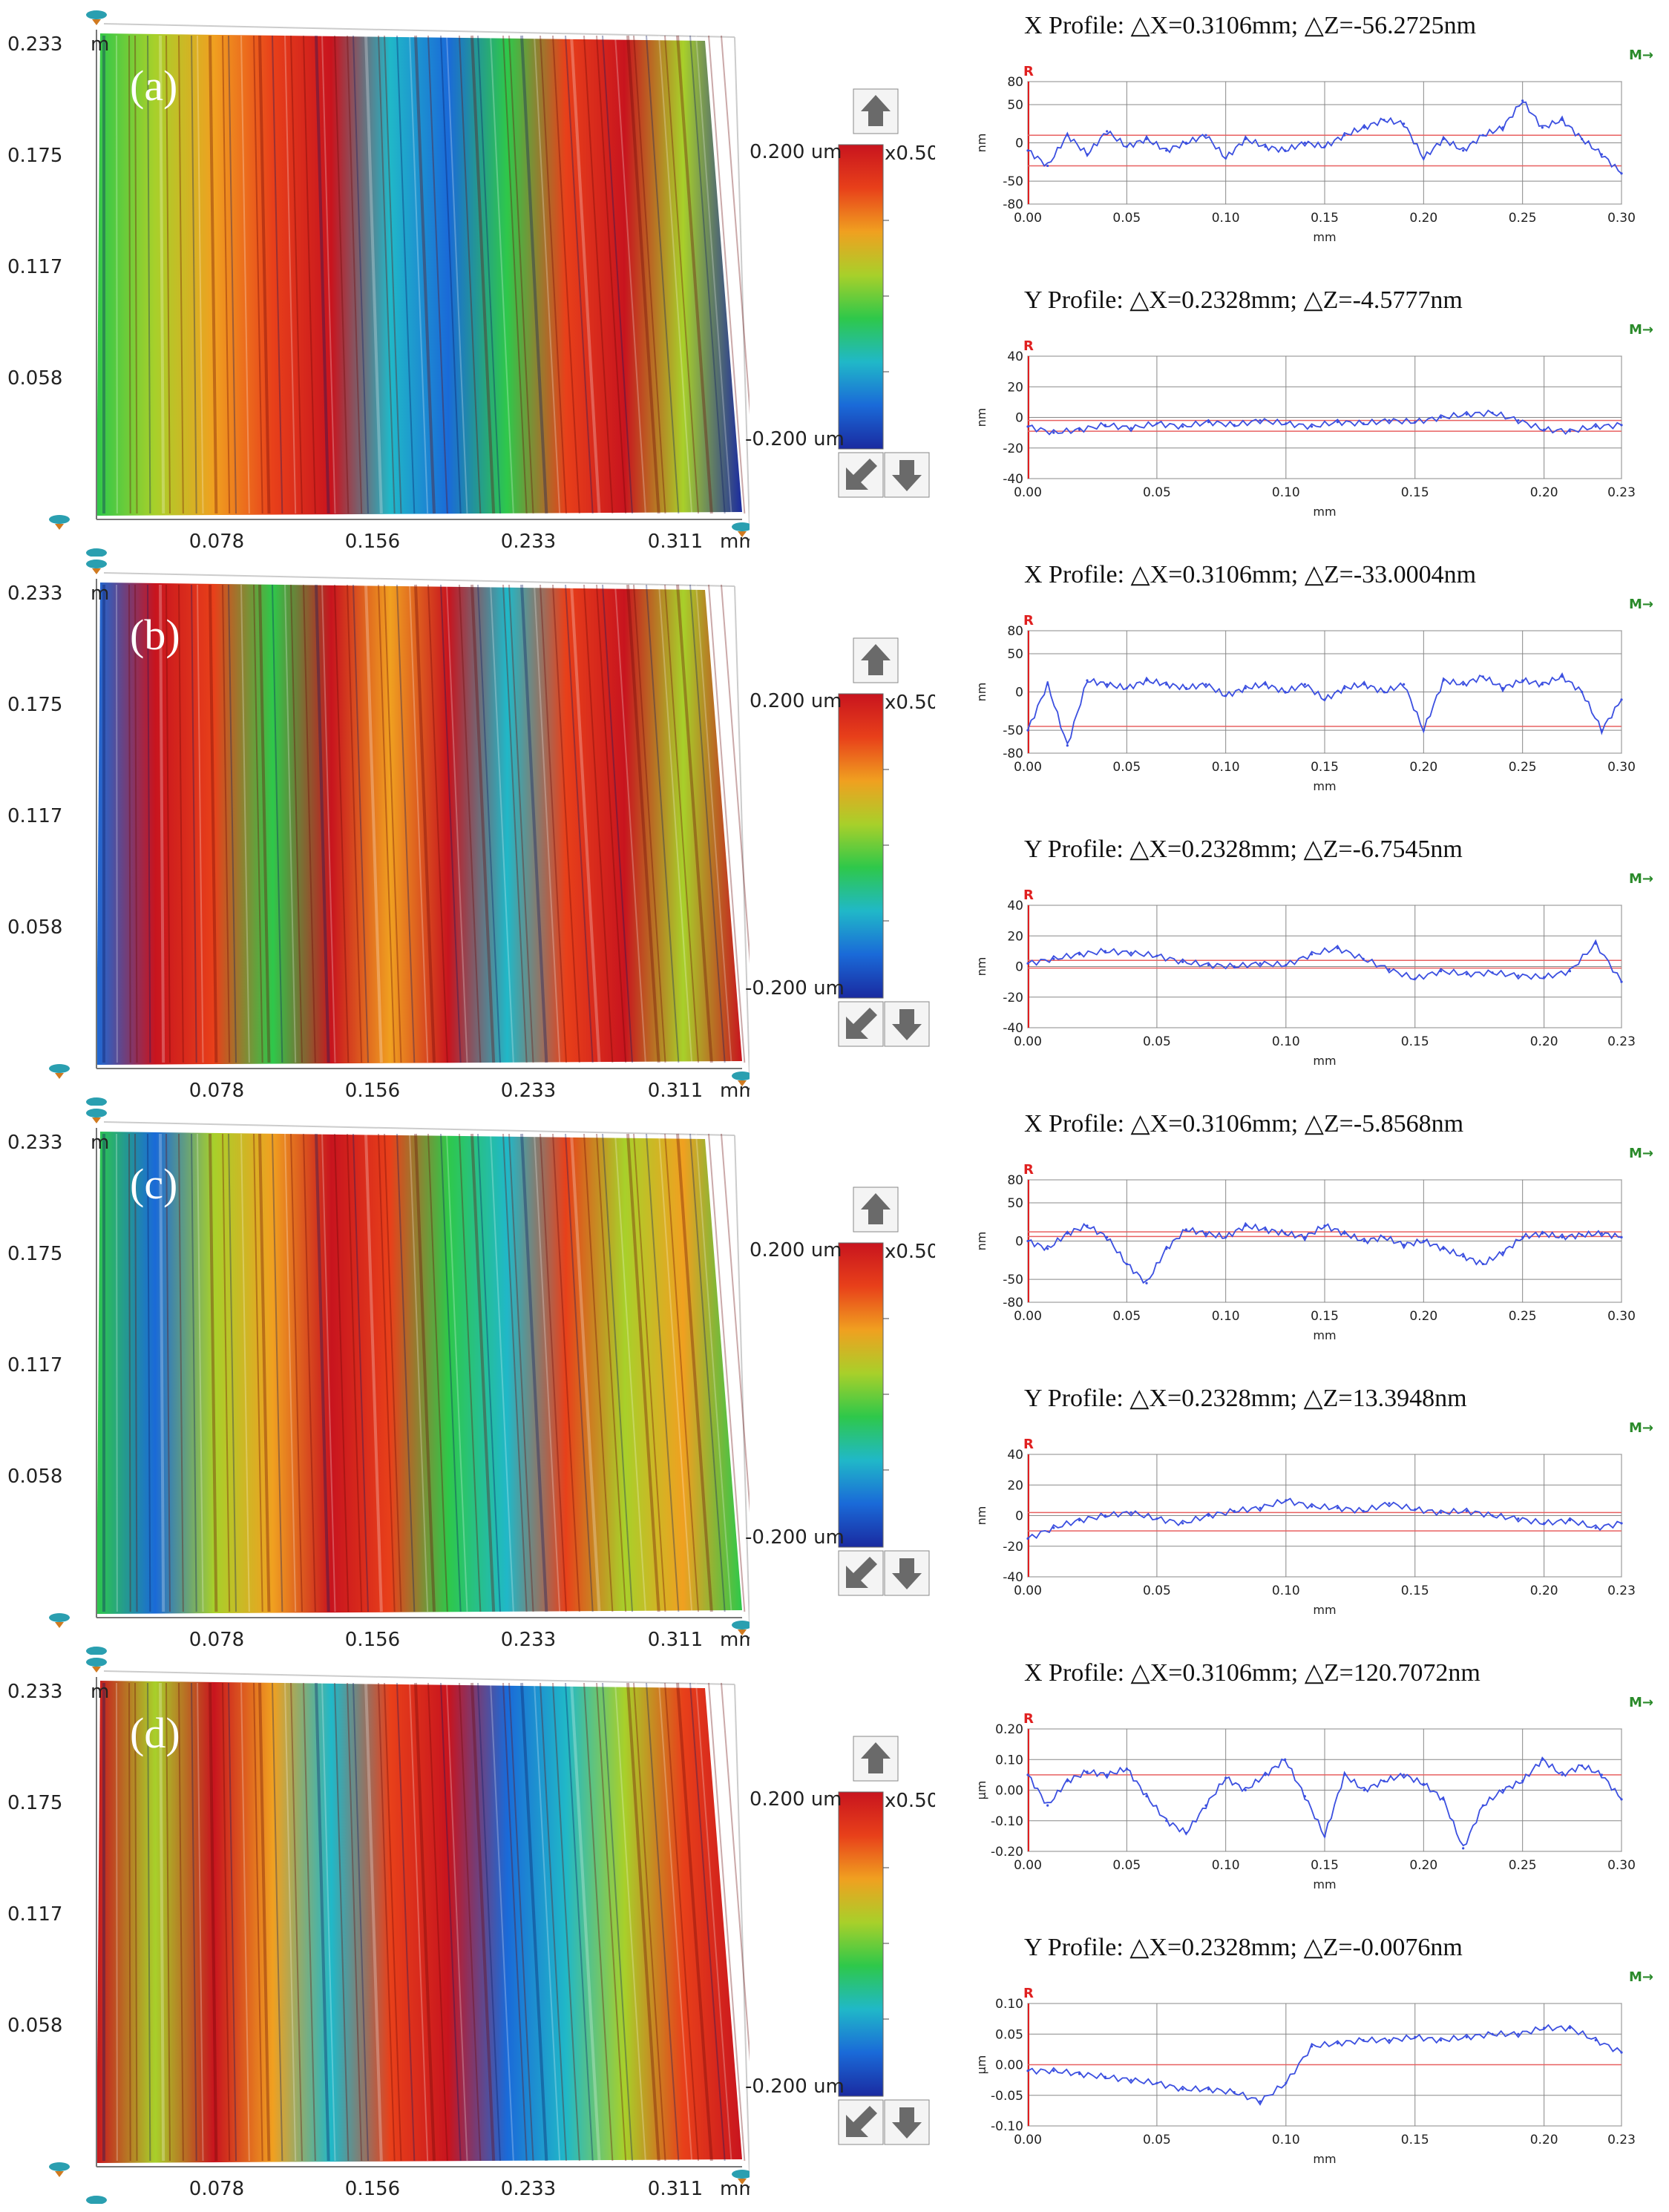  I want to click on surface-x-tick: 0.233, so click(529, 1640).